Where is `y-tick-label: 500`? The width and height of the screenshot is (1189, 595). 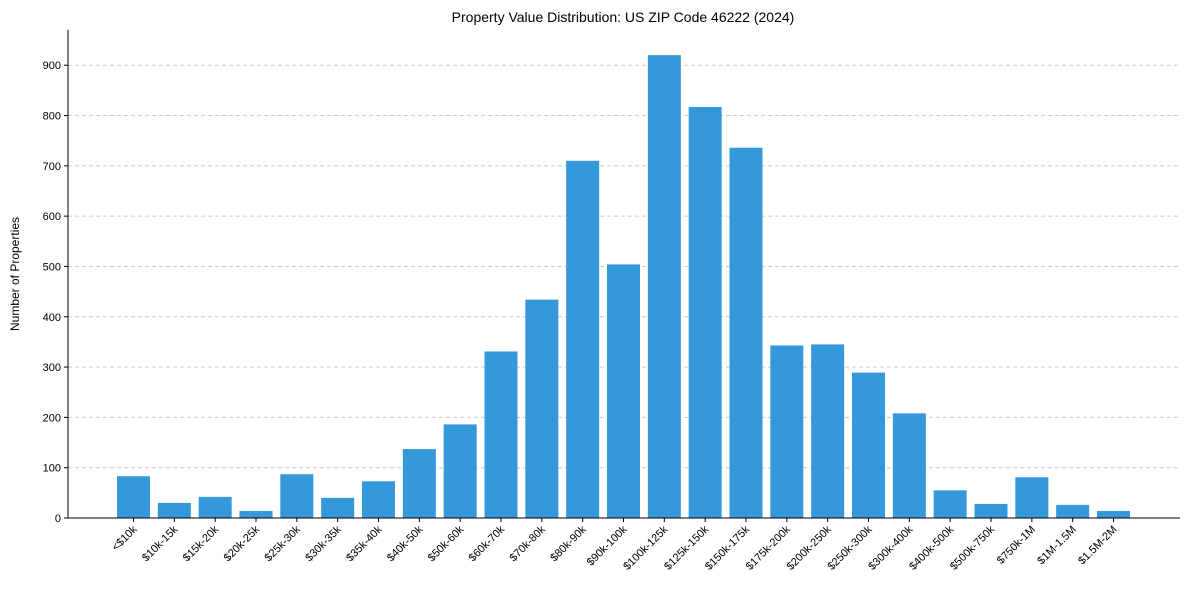
y-tick-label: 500 is located at coordinates (52, 267).